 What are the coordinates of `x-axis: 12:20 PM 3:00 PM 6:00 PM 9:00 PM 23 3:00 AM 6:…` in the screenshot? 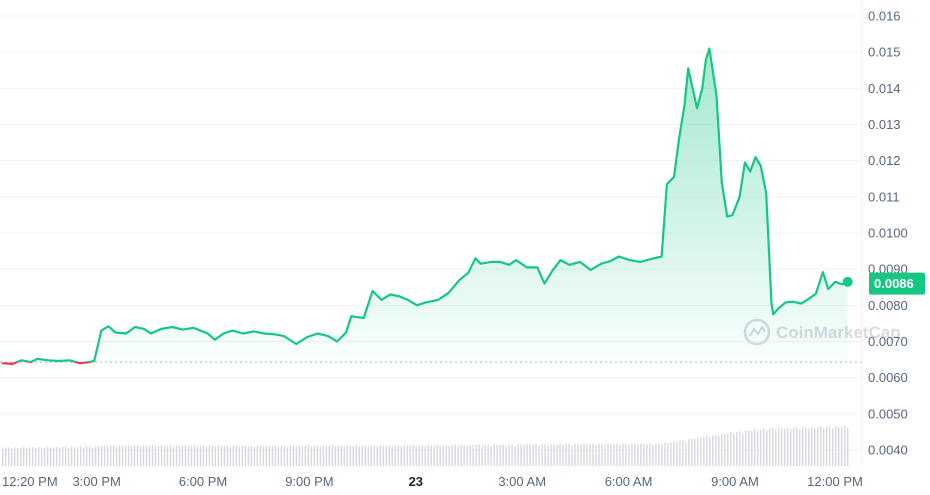 It's located at (432, 481).